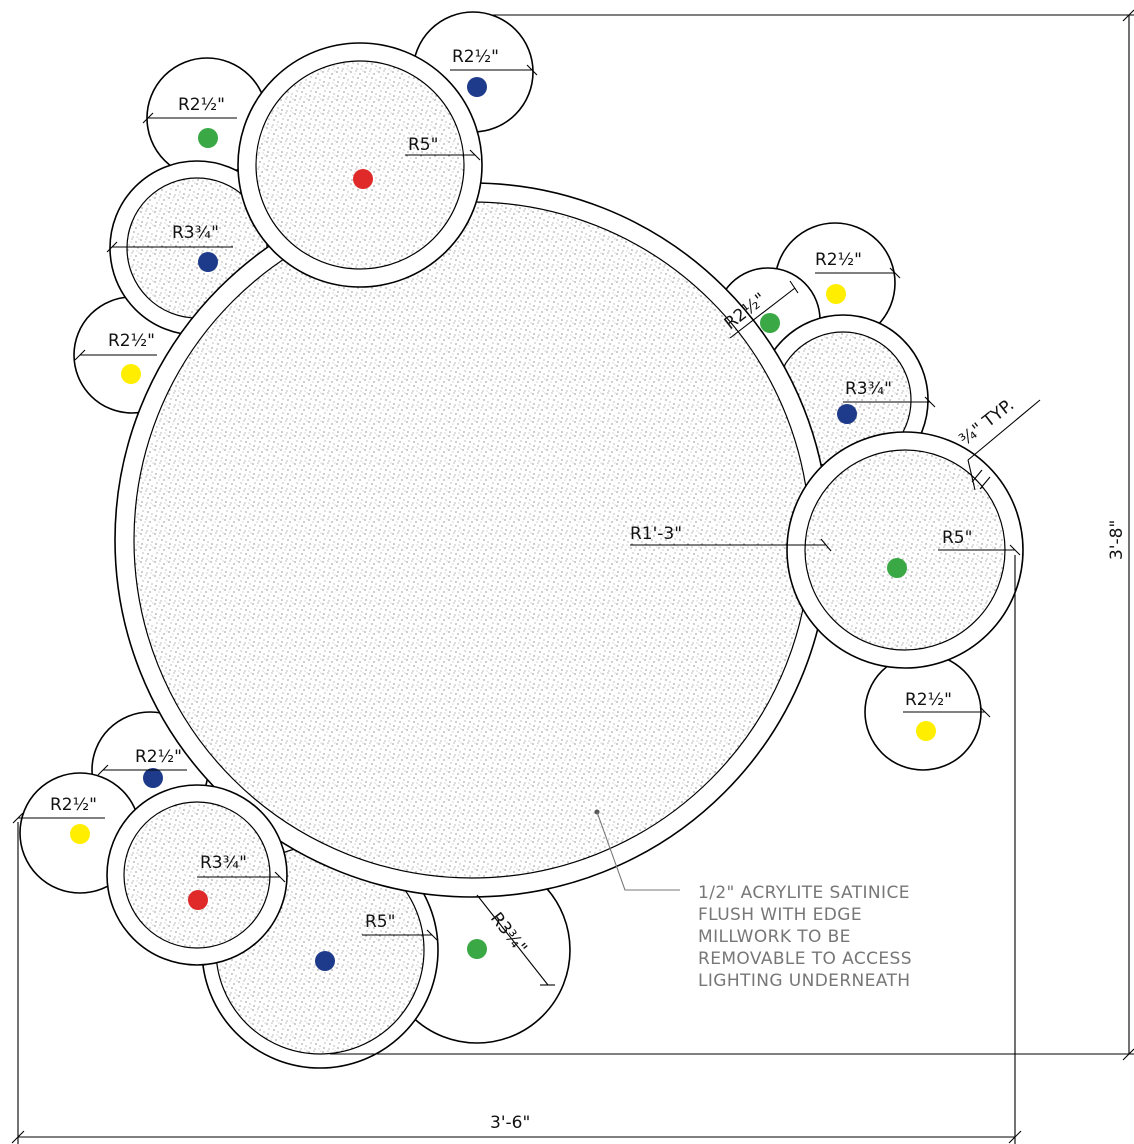 Image resolution: width=1134 pixels, height=1144 pixels. I want to click on note-line-2: FLUSH WITH EDGE, so click(780, 915).